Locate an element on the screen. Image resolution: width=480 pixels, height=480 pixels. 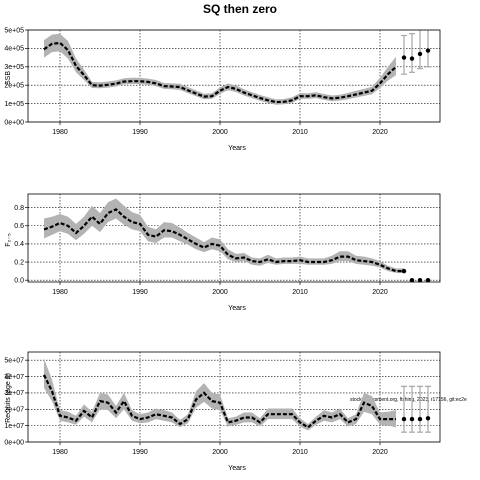
recruits-x-axis-label: Years is located at coordinates (237, 468).